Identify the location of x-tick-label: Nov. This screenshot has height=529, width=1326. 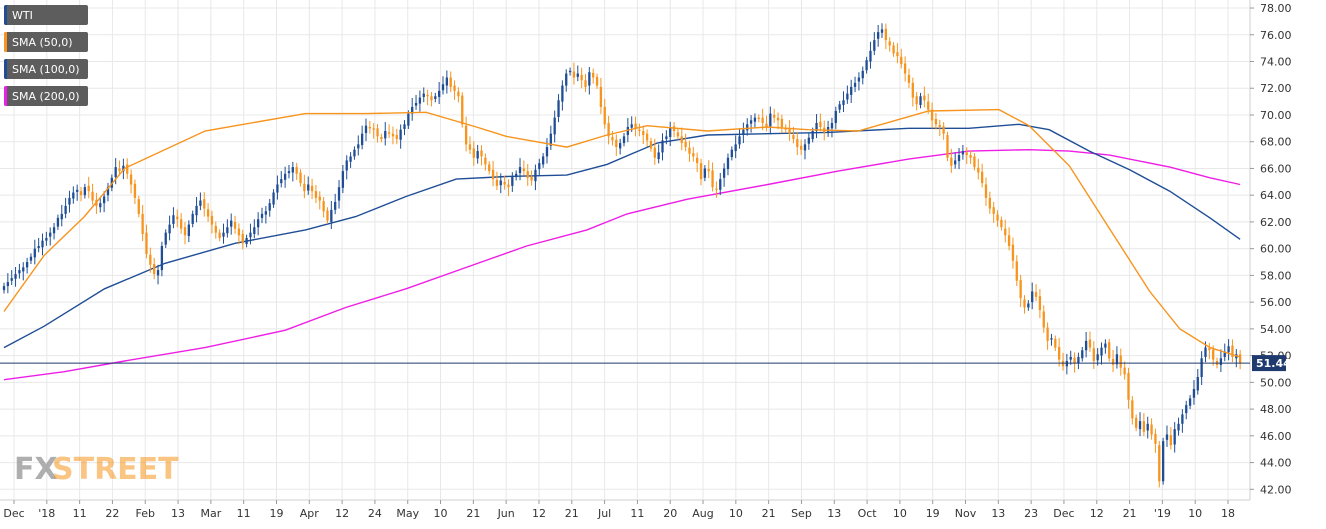
(966, 513).